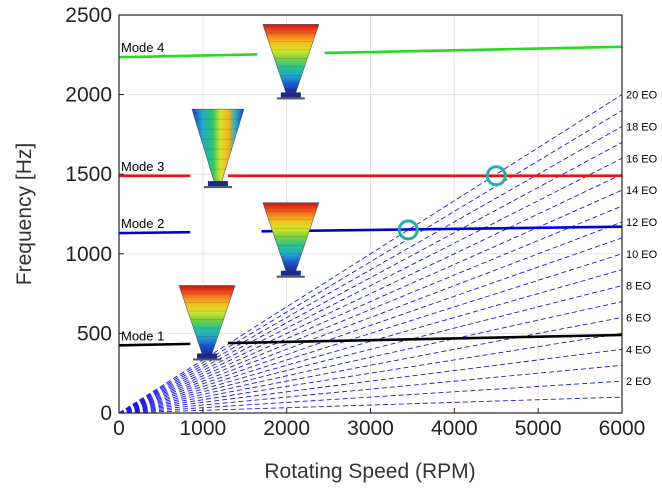 The width and height of the screenshot is (662, 491). Describe the element at coordinates (639, 382) in the screenshot. I see `eo-label-2: 2 EO` at that location.